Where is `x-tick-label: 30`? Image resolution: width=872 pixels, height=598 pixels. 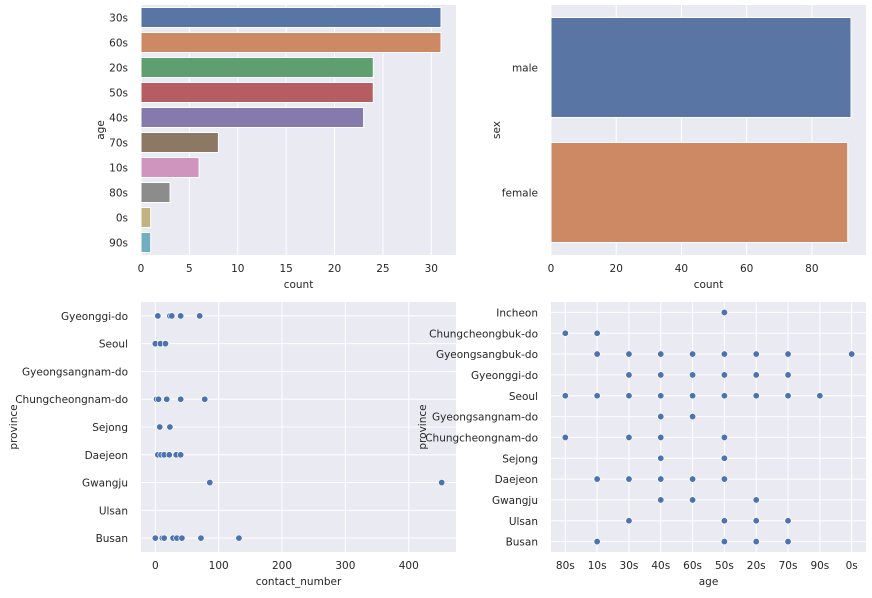
x-tick-label: 30 is located at coordinates (431, 269).